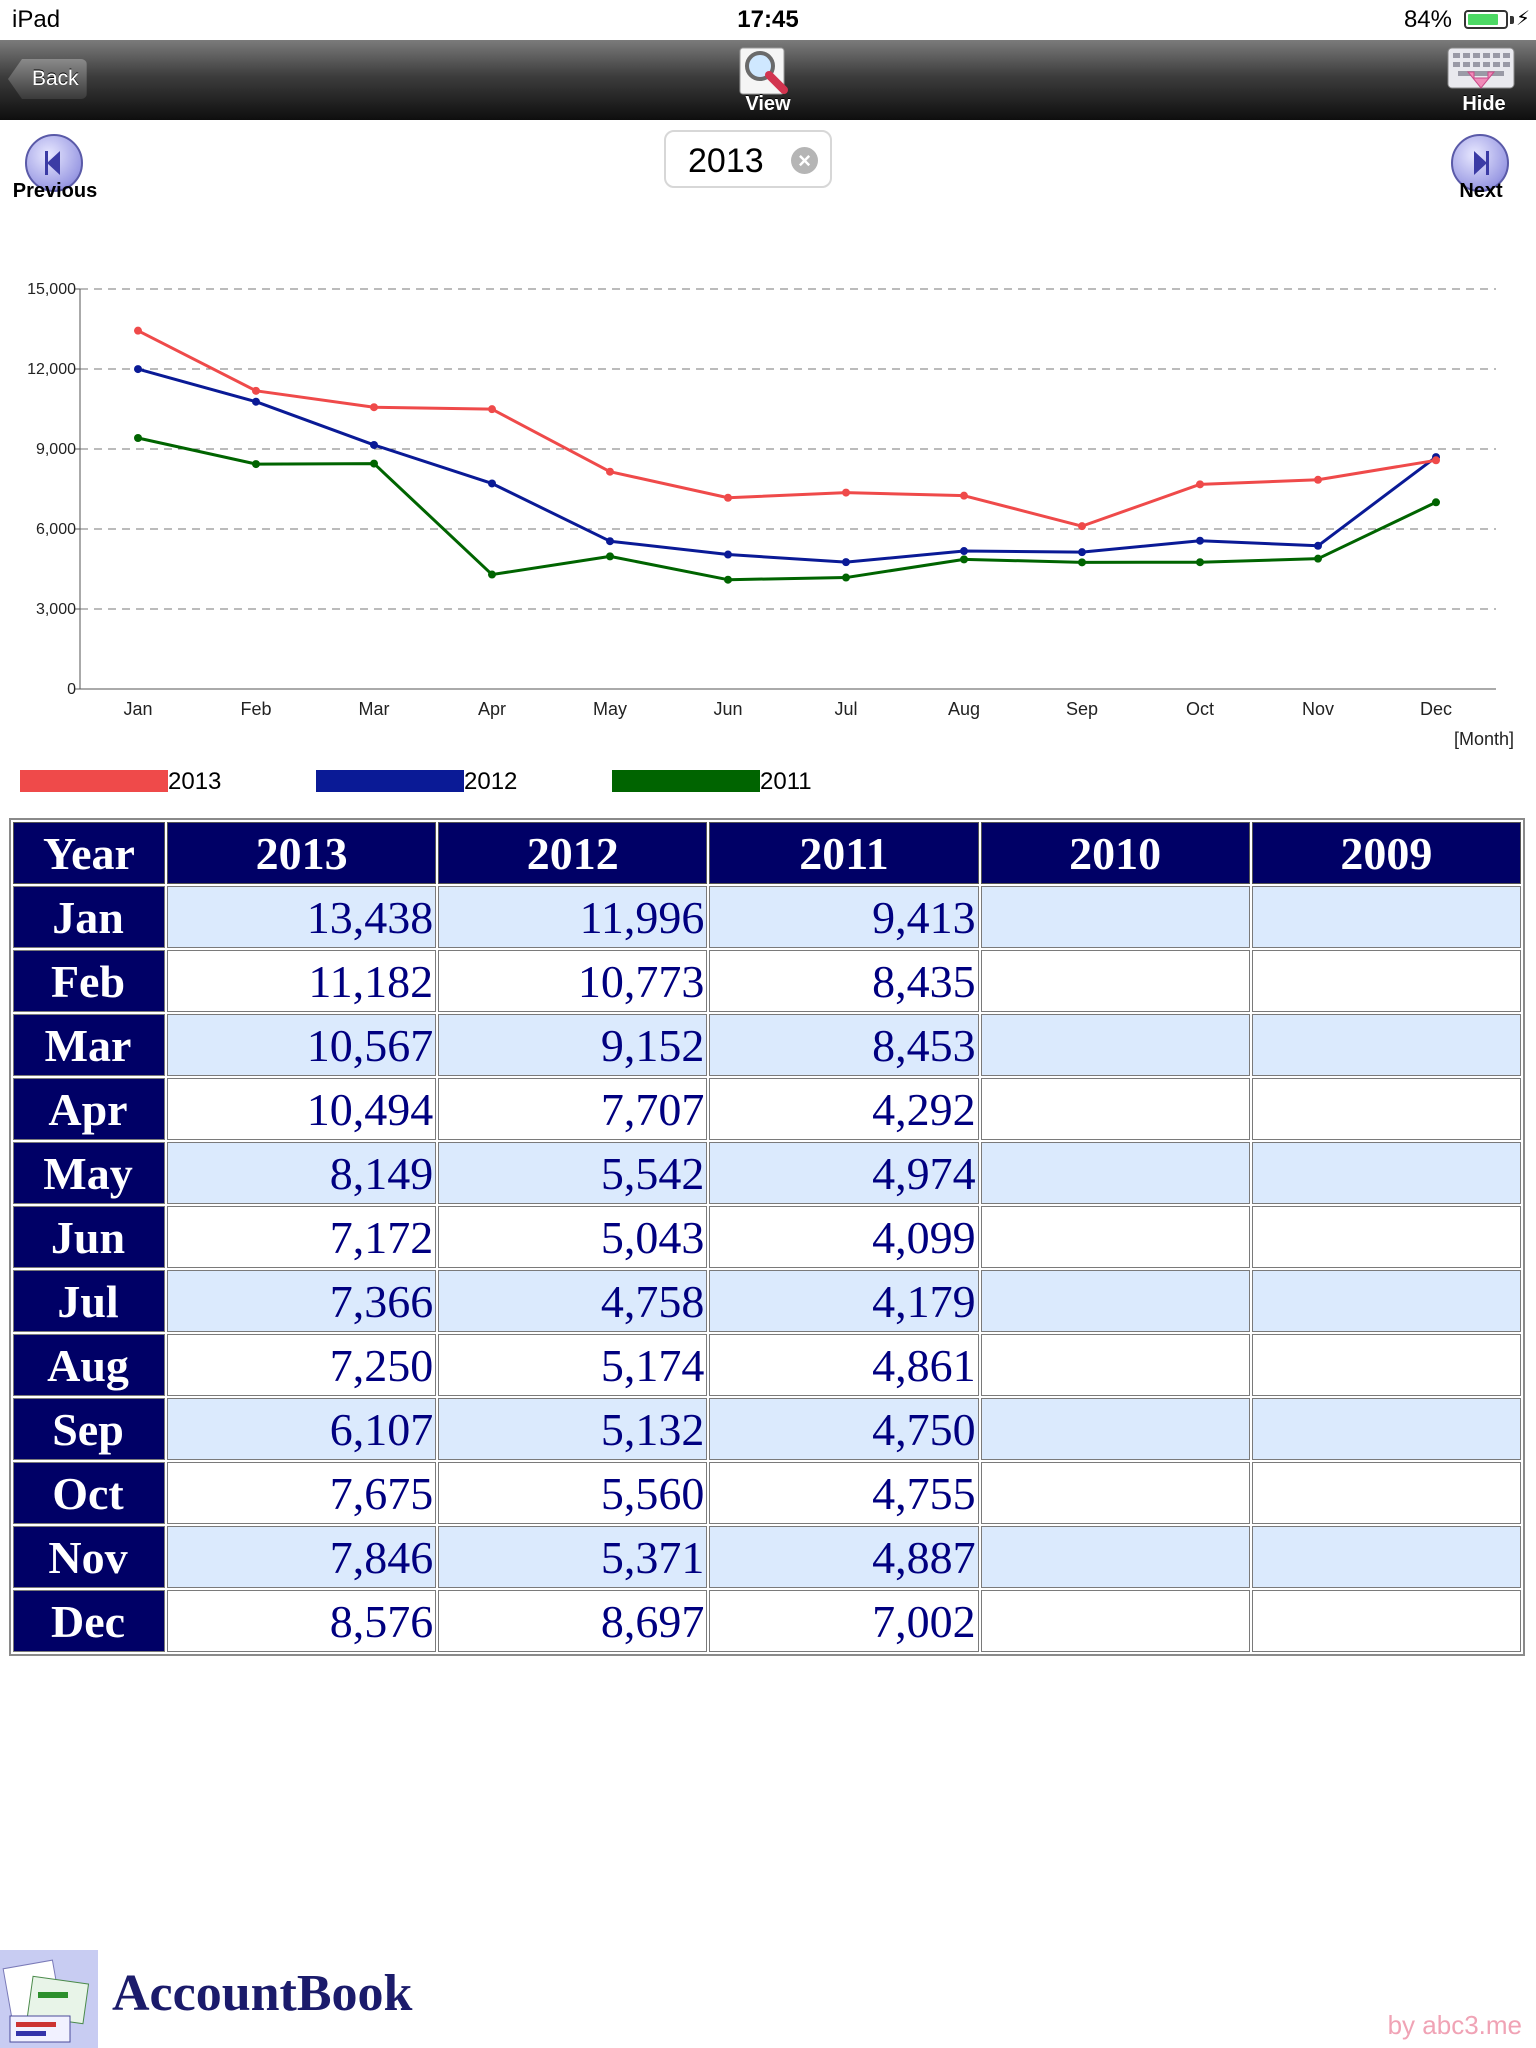 The height and width of the screenshot is (2048, 1536). What do you see at coordinates (36, 19) in the screenshot?
I see `device-name: iPad` at bounding box center [36, 19].